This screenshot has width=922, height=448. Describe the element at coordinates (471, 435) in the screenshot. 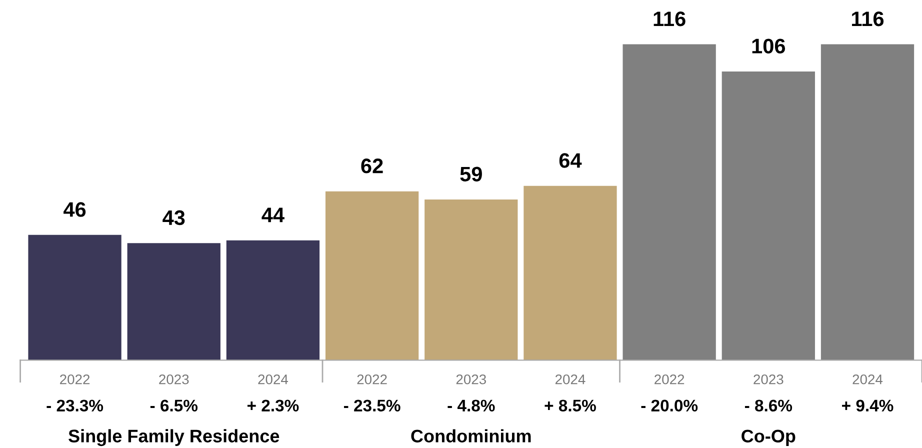

I see `text: Condominium` at that location.